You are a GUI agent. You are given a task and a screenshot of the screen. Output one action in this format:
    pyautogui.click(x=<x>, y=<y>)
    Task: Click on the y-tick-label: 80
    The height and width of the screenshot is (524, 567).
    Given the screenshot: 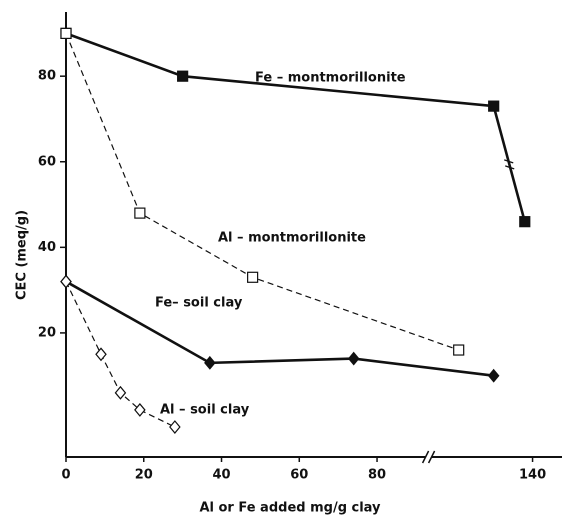 What is the action you would take?
    pyautogui.click(x=47, y=76)
    